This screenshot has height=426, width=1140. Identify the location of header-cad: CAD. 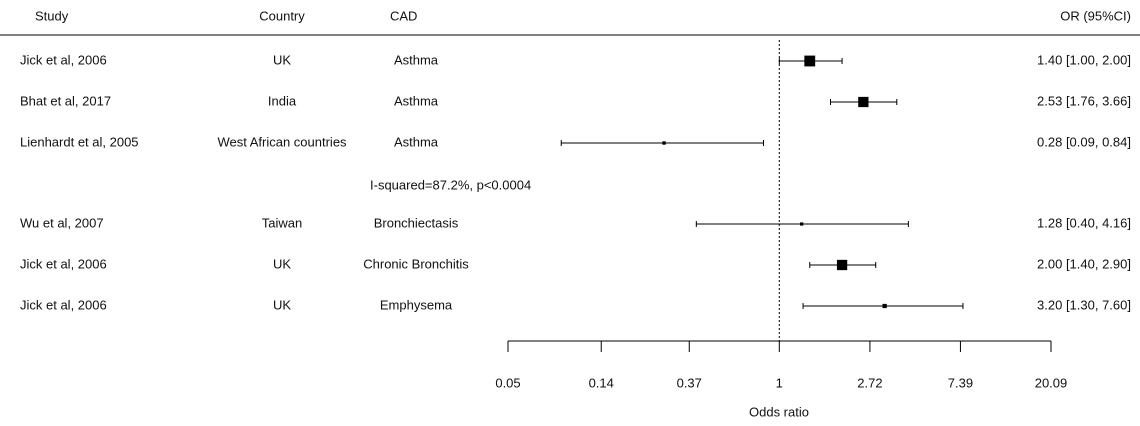
(403, 15).